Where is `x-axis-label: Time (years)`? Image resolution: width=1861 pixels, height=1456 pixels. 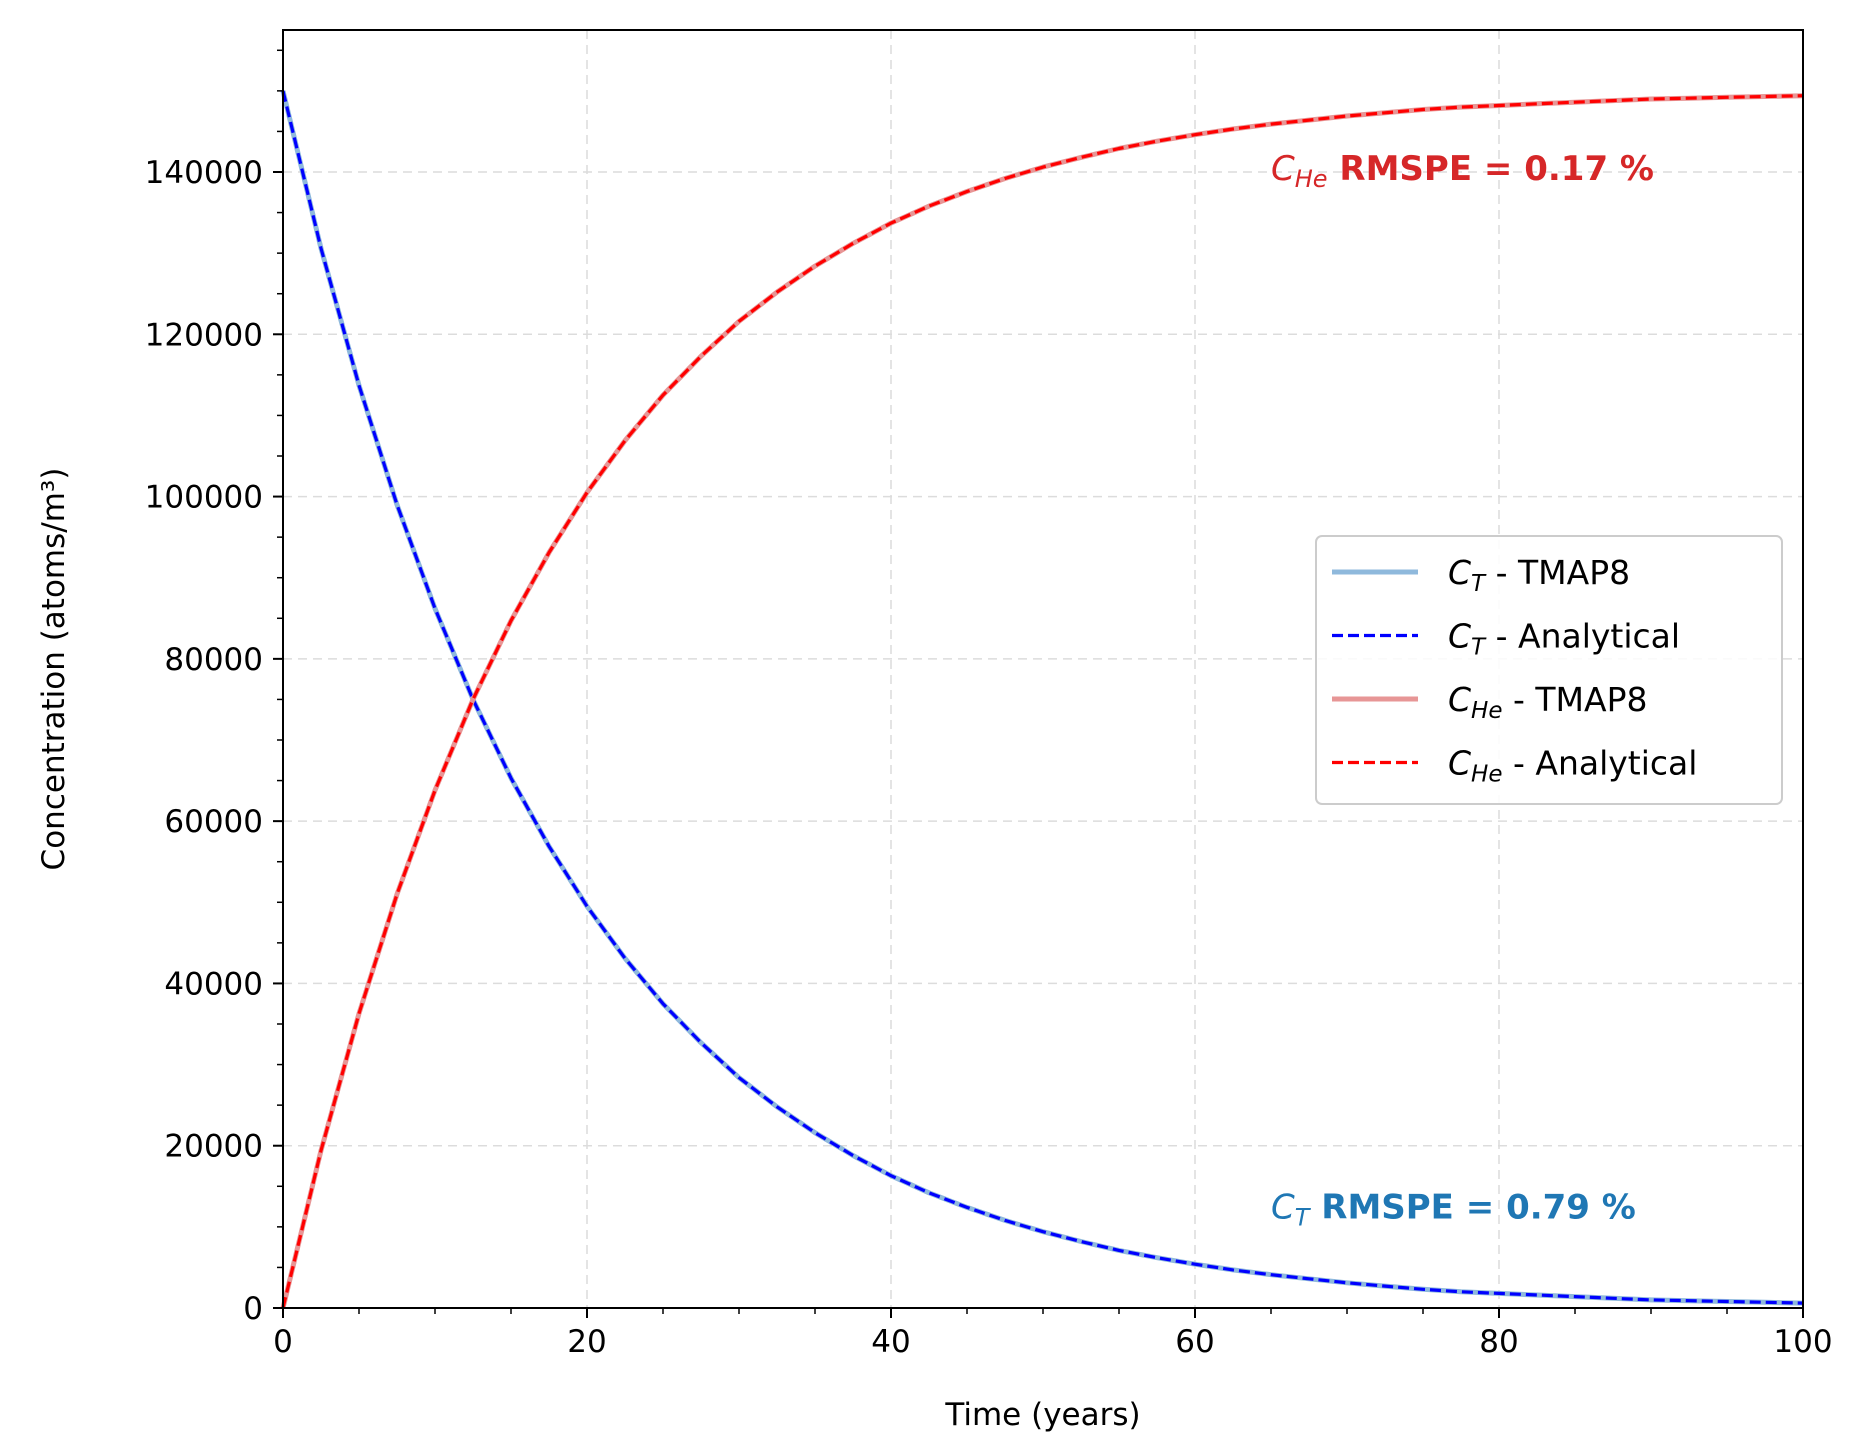
x-axis-label: Time (years) is located at coordinates (1042, 1415).